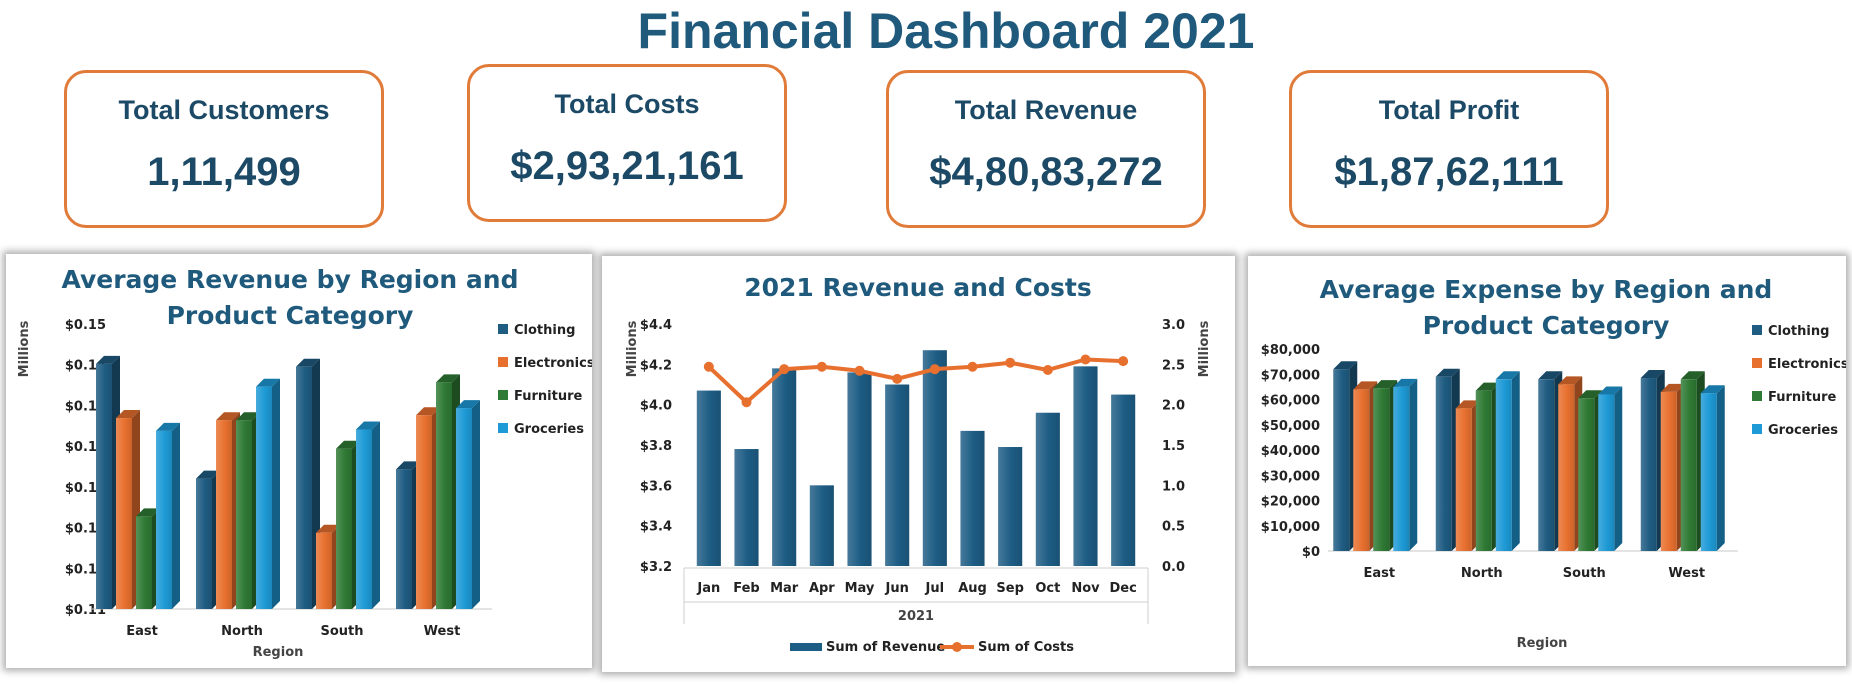 The height and width of the screenshot is (684, 1852). What do you see at coordinates (934, 458) in the screenshot?
I see `bar-revenue-jul` at bounding box center [934, 458].